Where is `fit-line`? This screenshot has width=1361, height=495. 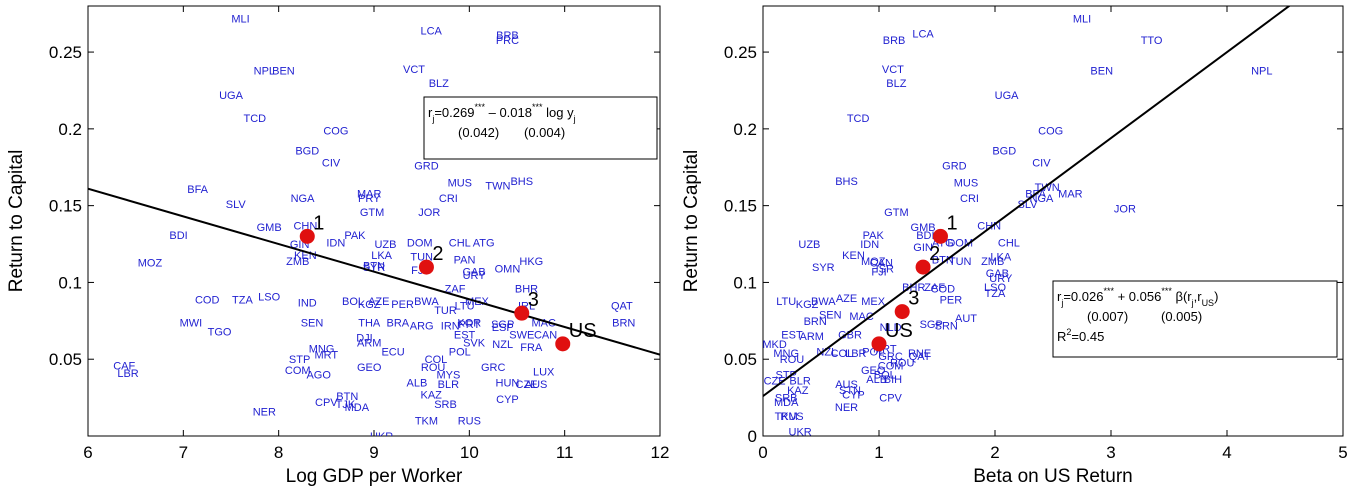 fit-line is located at coordinates (374, 271).